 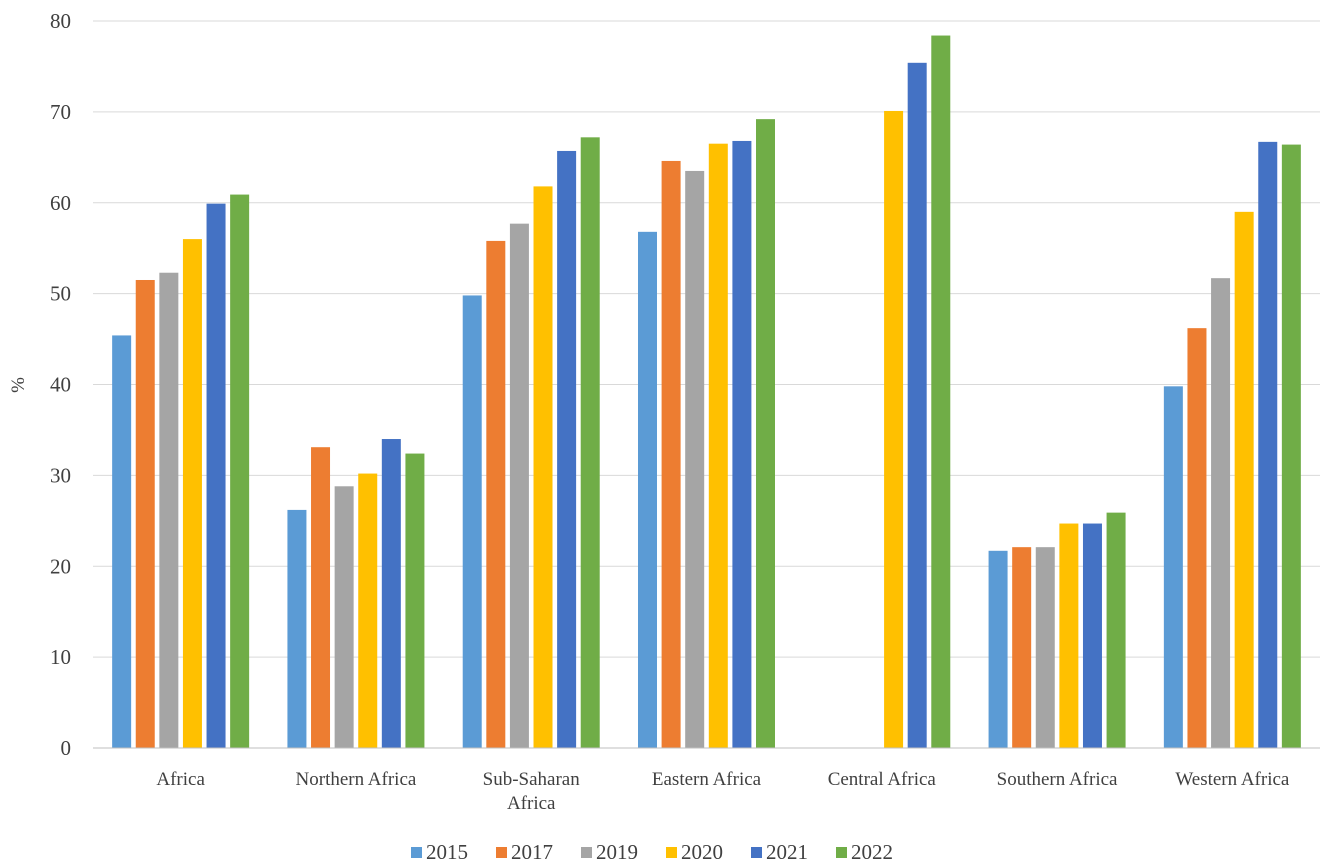 What do you see at coordinates (416, 852) in the screenshot?
I see `legend-swatch-2015` at bounding box center [416, 852].